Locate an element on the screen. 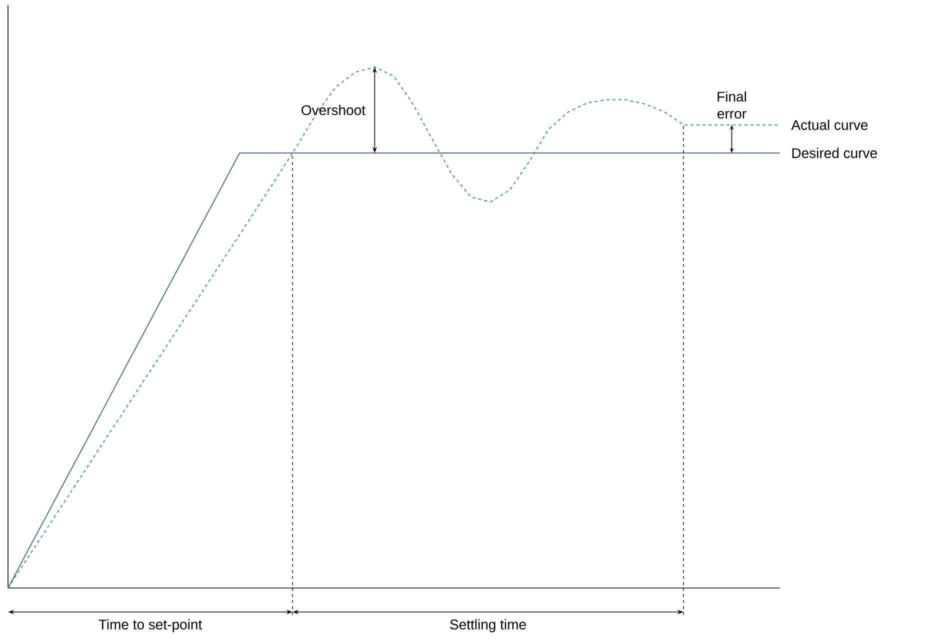  series-label: Desired curve is located at coordinates (834, 153).